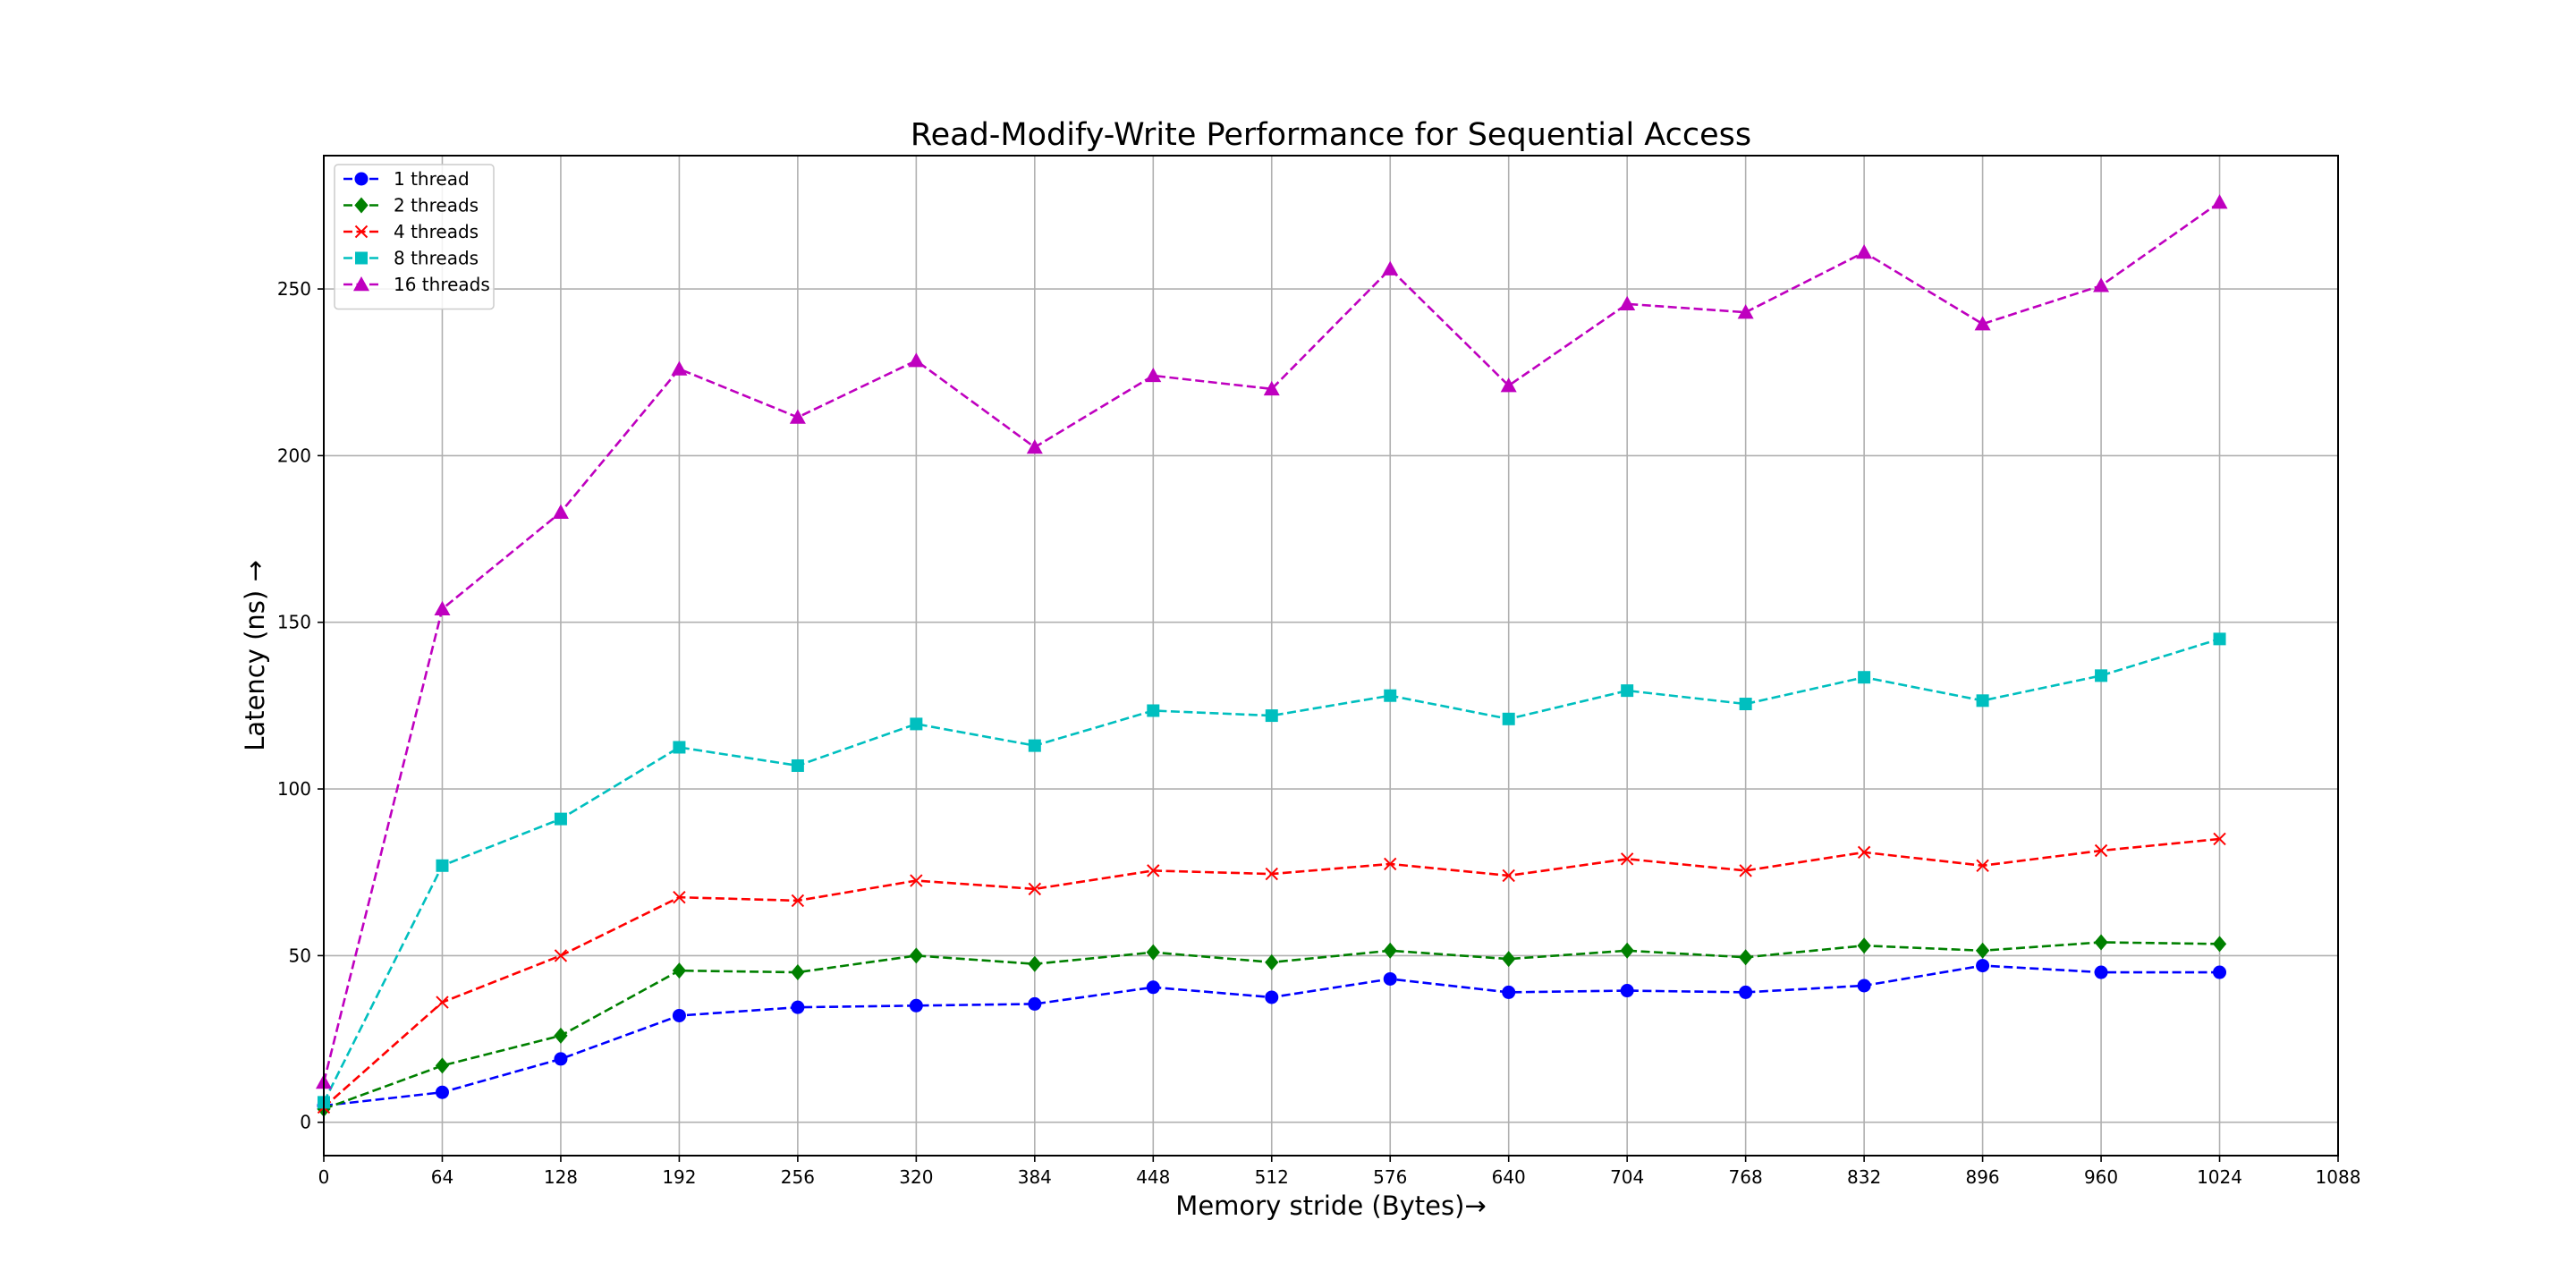  What do you see at coordinates (1627, 1177) in the screenshot?
I see `x-tick-label: 704` at bounding box center [1627, 1177].